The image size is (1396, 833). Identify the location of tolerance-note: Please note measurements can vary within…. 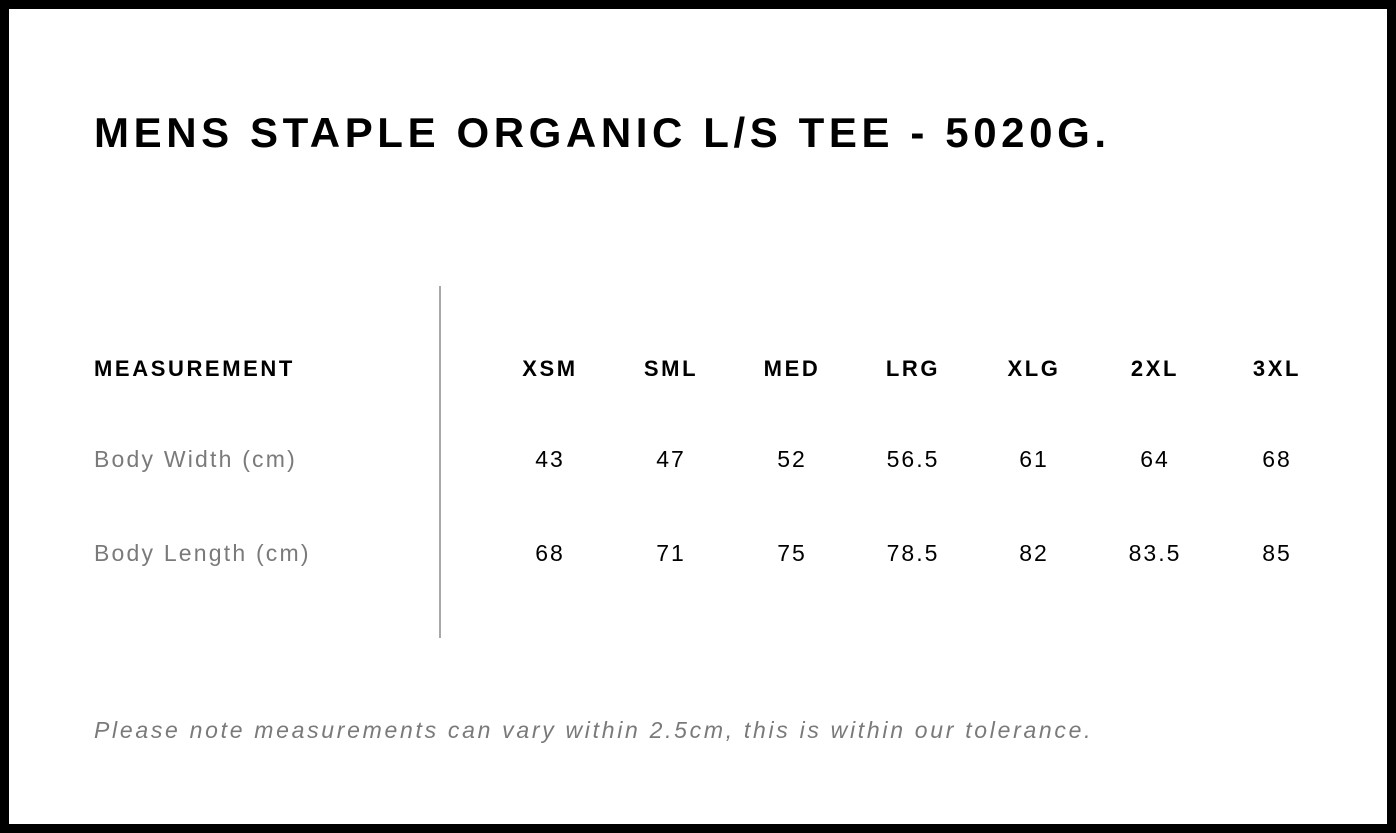
(594, 730).